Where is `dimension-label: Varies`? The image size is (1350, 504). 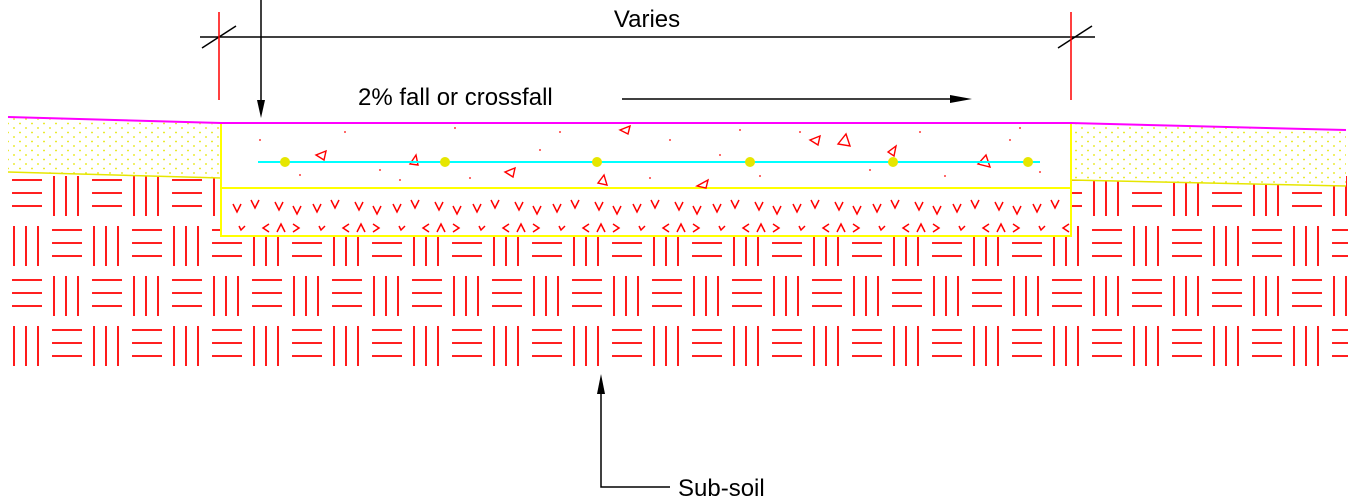 dimension-label: Varies is located at coordinates (647, 19).